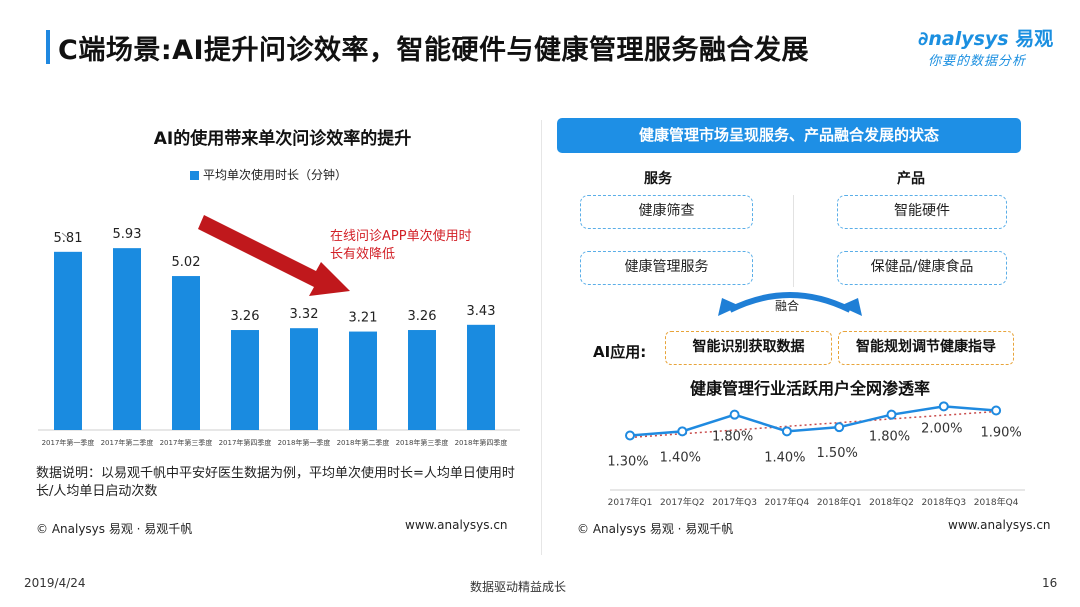 The width and height of the screenshot is (1080, 607). I want to click on line-category-label: 2018年Q1, so click(839, 502).